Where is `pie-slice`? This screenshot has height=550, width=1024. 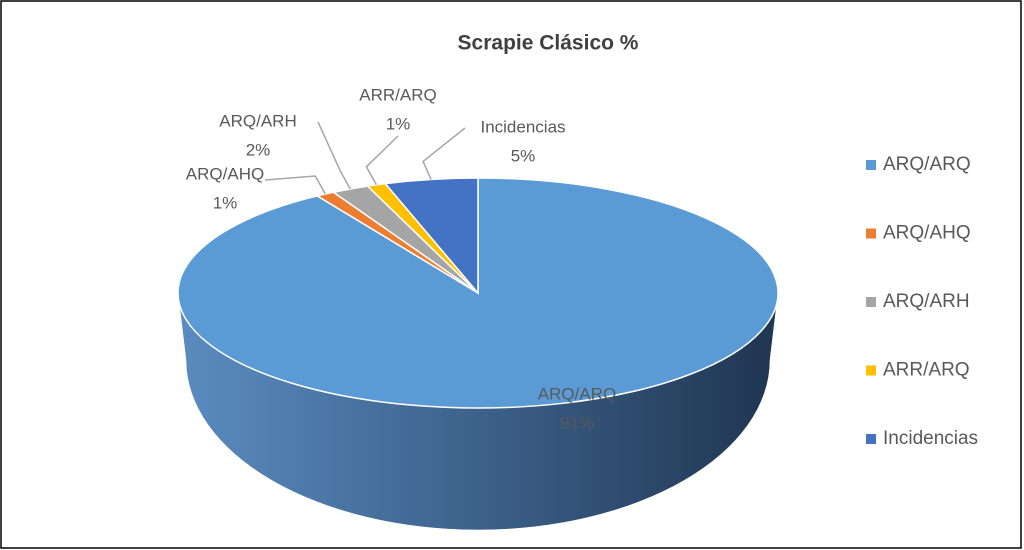 pie-slice is located at coordinates (431, 236).